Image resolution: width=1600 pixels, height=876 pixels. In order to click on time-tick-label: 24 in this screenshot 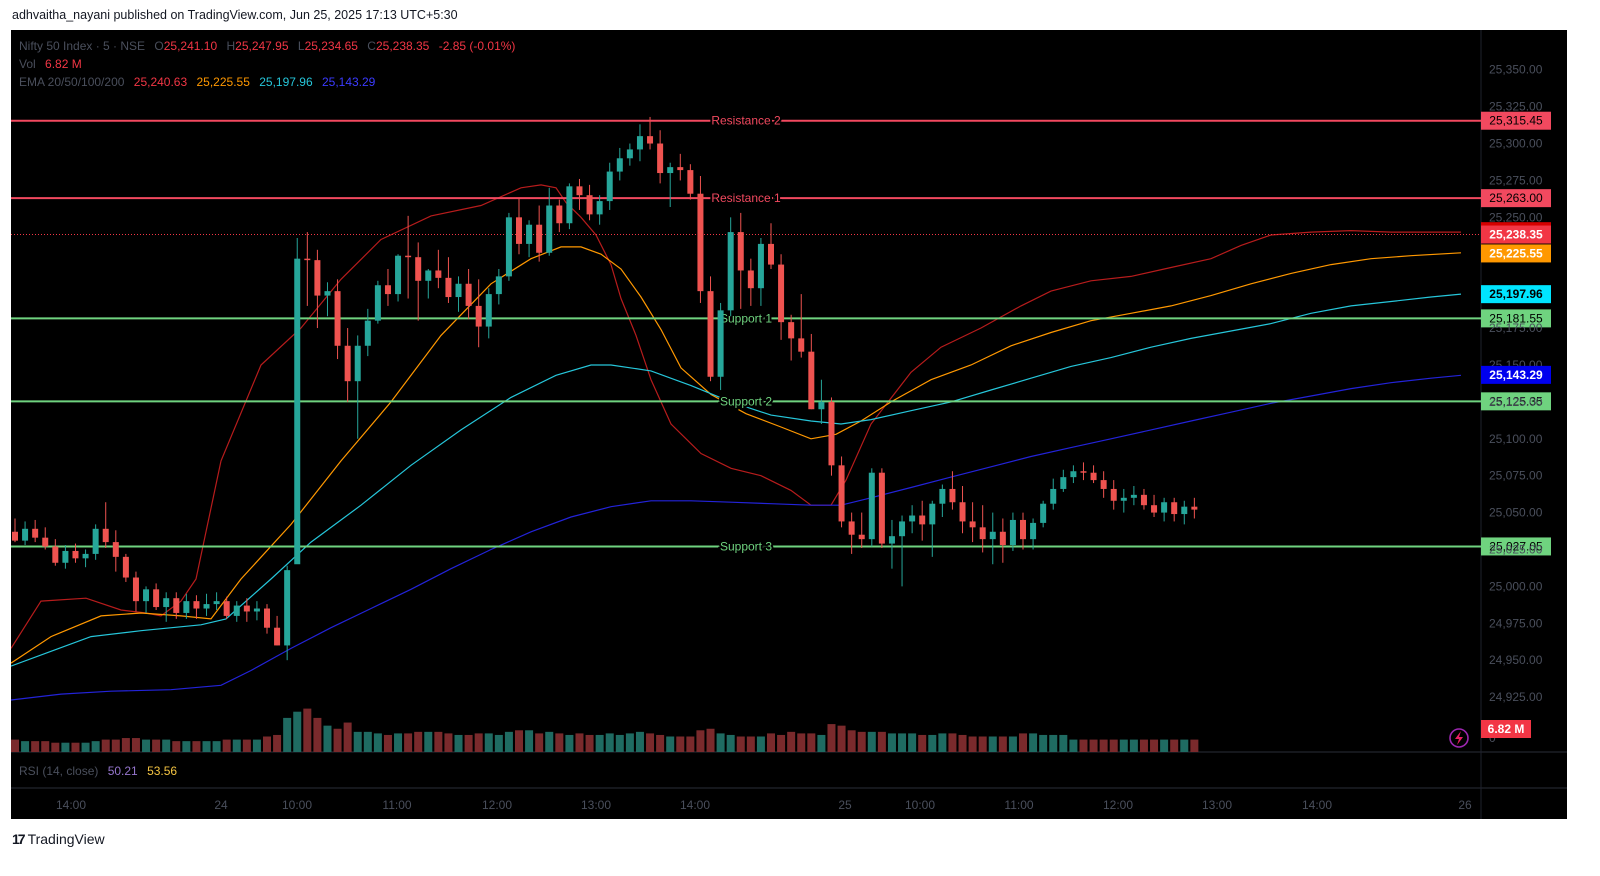, I will do `click(221, 805)`.